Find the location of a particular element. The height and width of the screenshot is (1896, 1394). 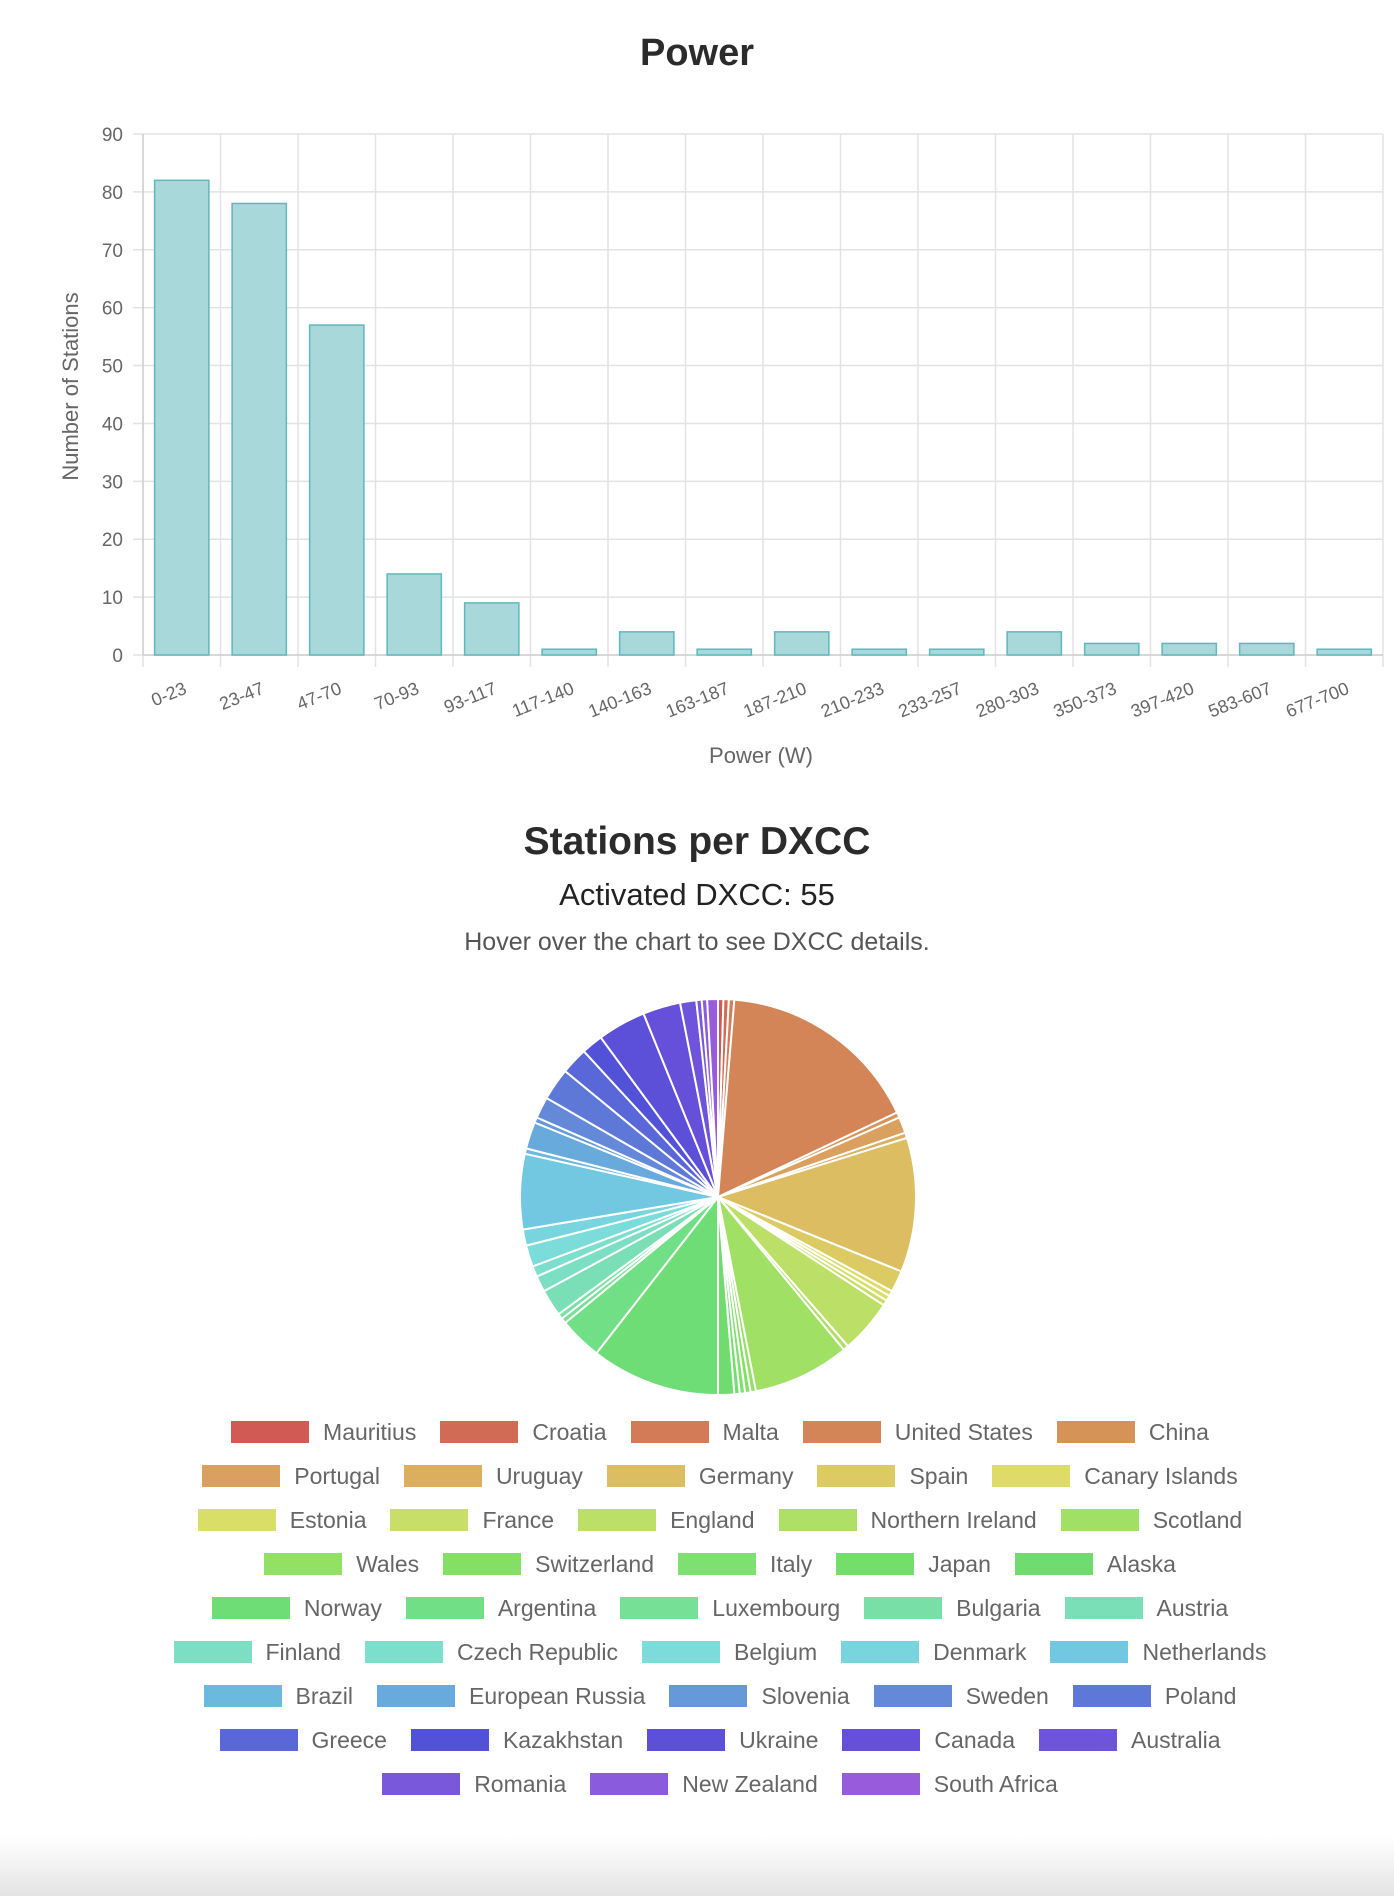

legend-item: Romania is located at coordinates (474, 1784).